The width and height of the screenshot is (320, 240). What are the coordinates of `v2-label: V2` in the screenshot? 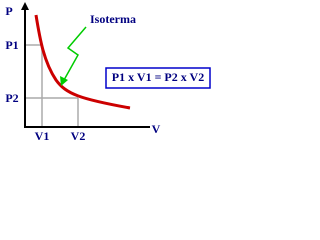 It's located at (78, 136).